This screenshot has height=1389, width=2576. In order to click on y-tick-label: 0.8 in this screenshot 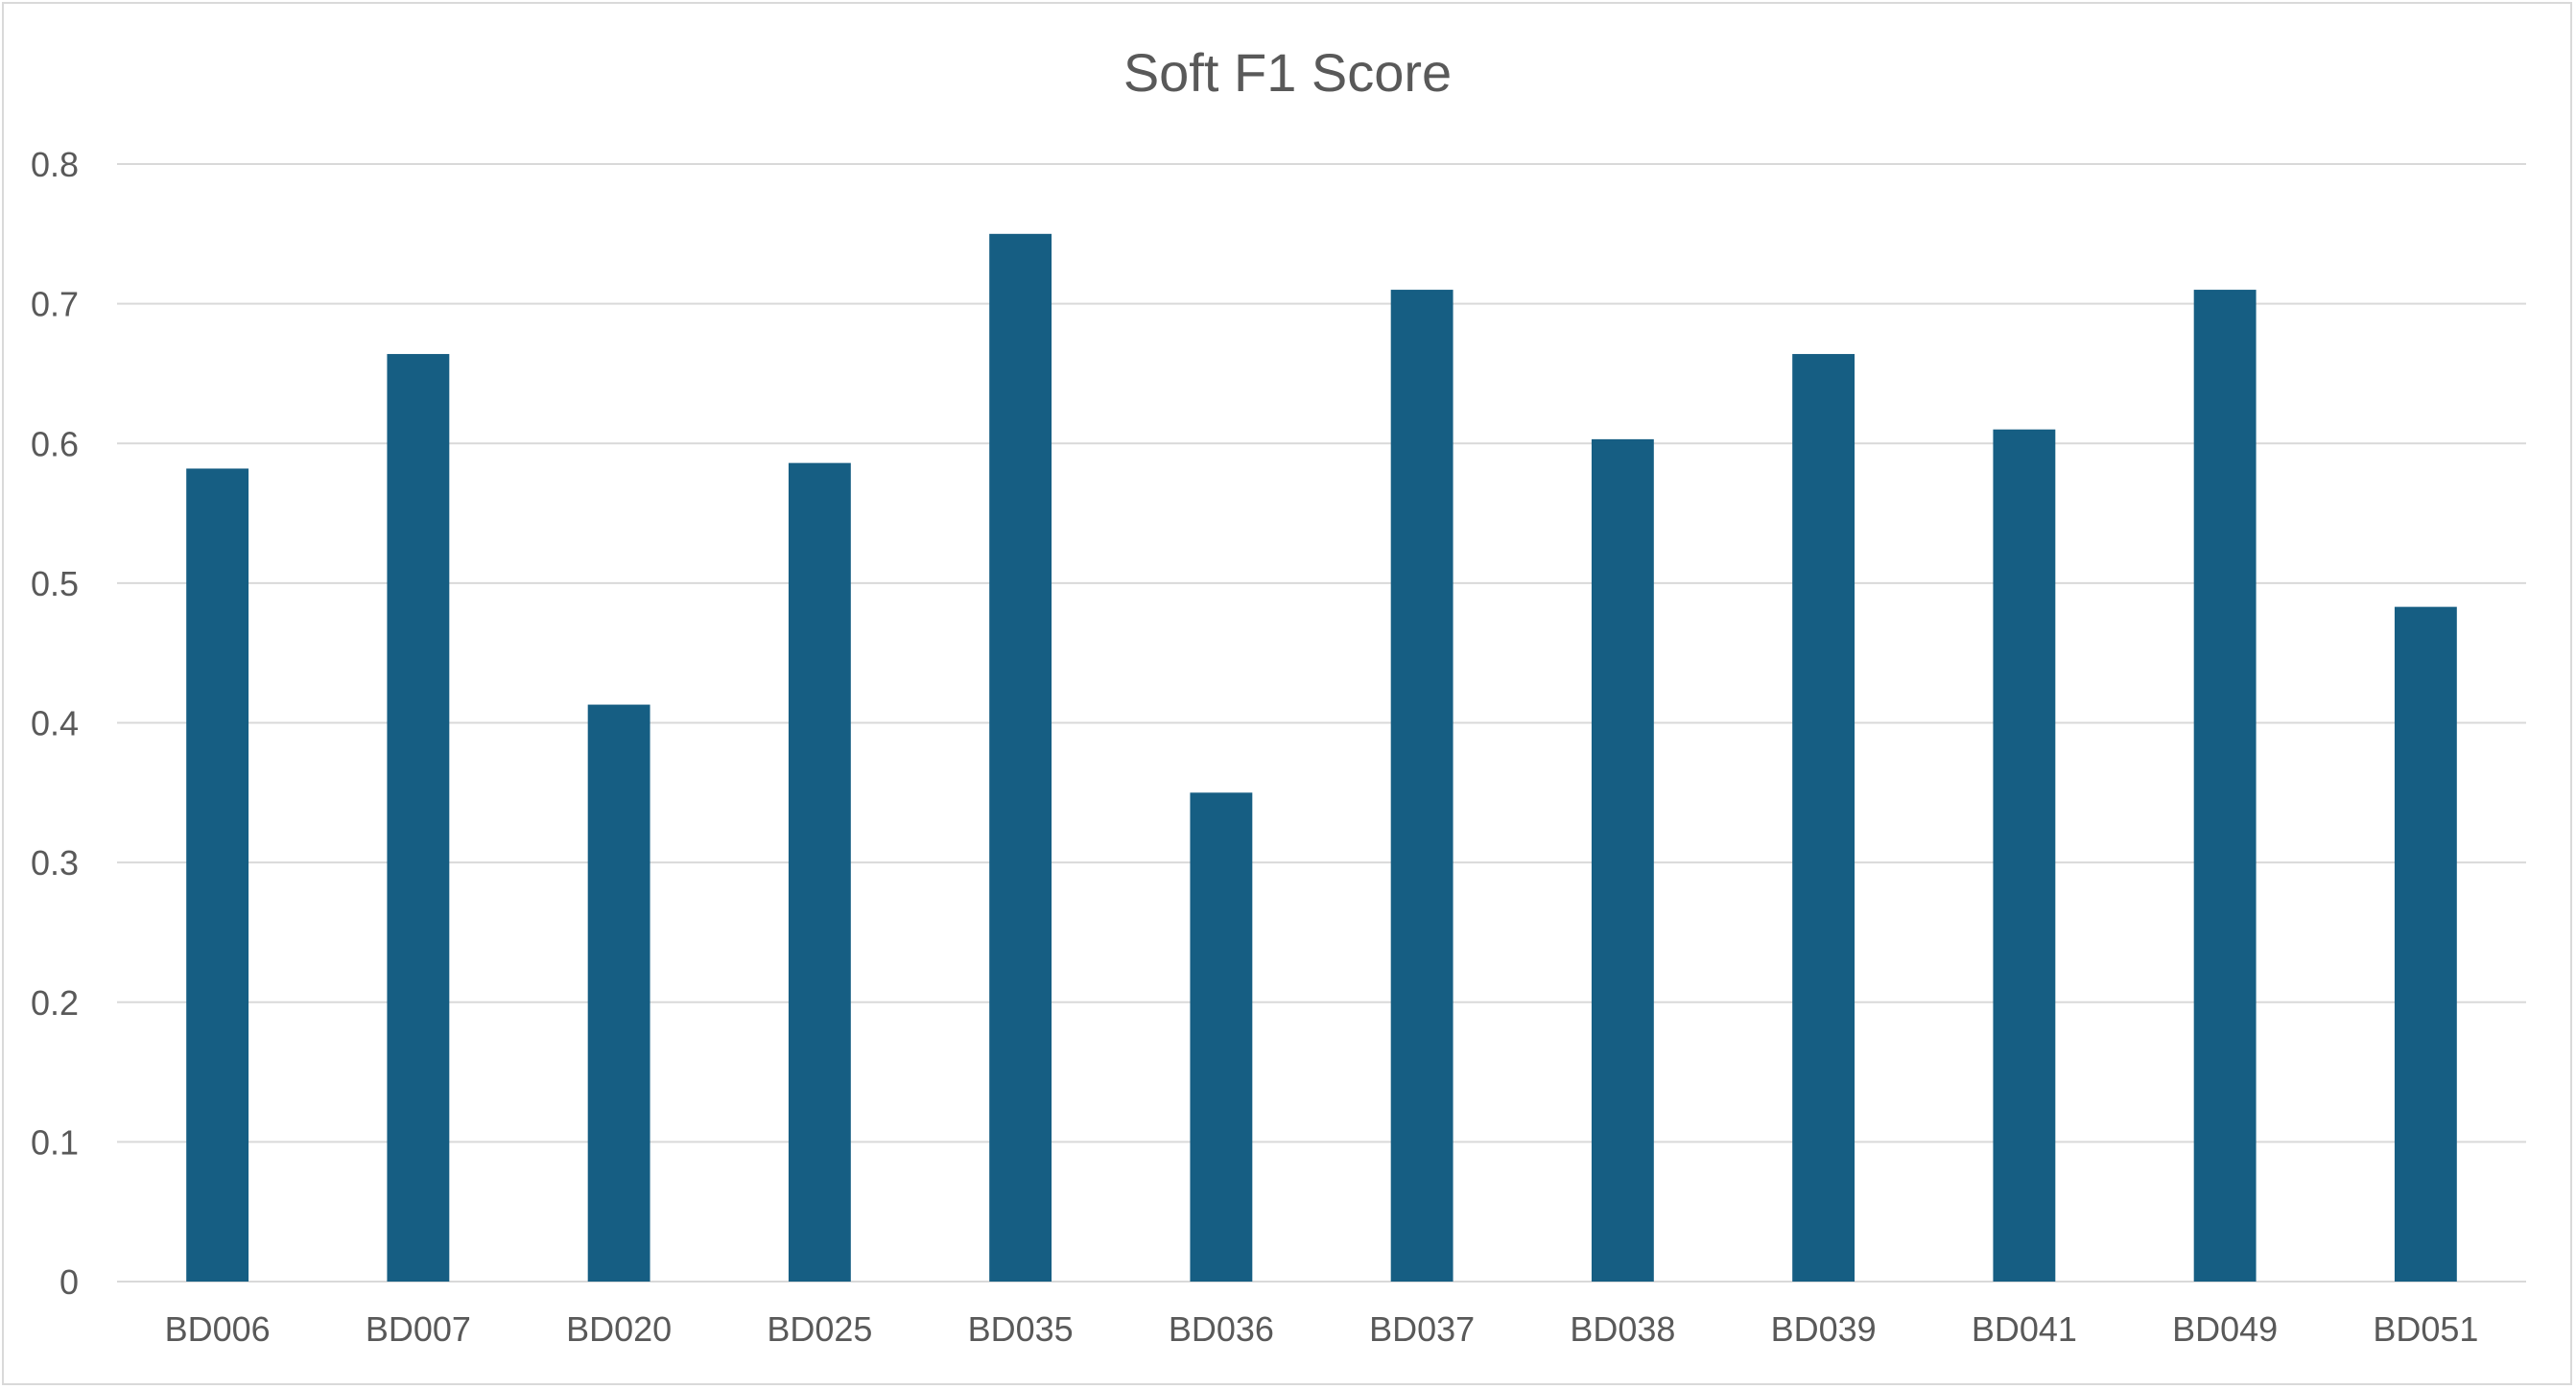, I will do `click(55, 164)`.